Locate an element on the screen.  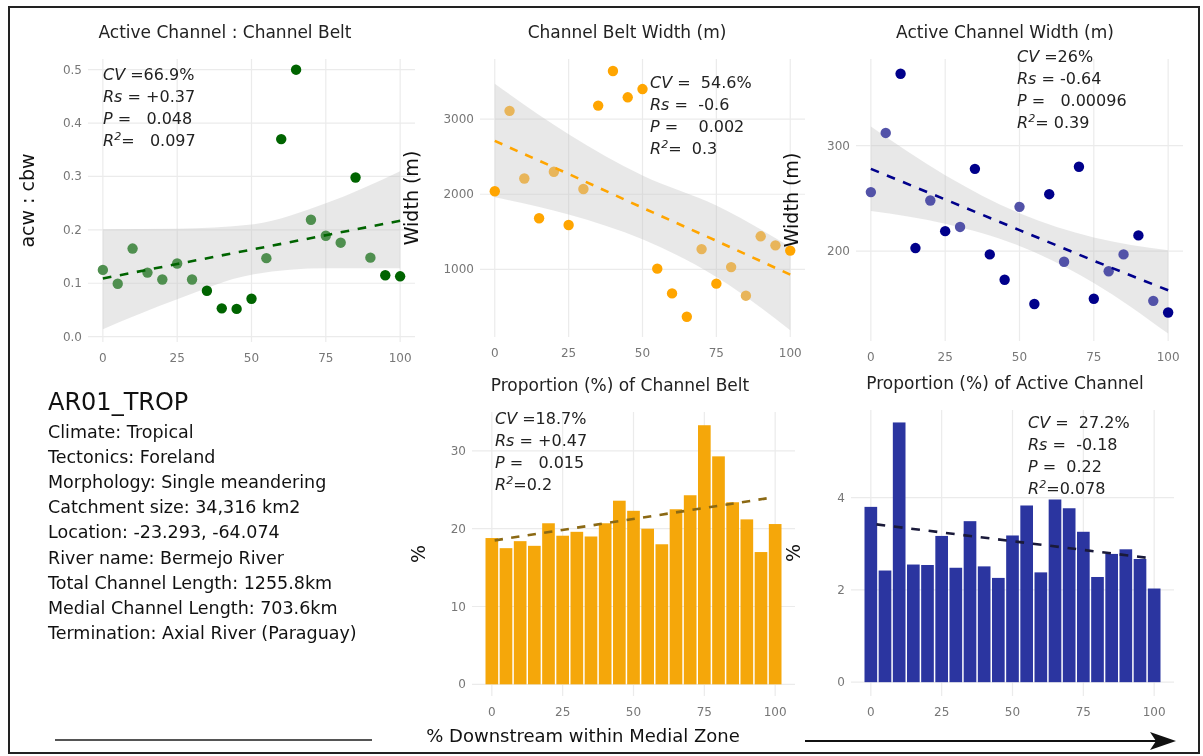
chart-title: Active Channel : Channel Belt is located at coordinates (225, 32).